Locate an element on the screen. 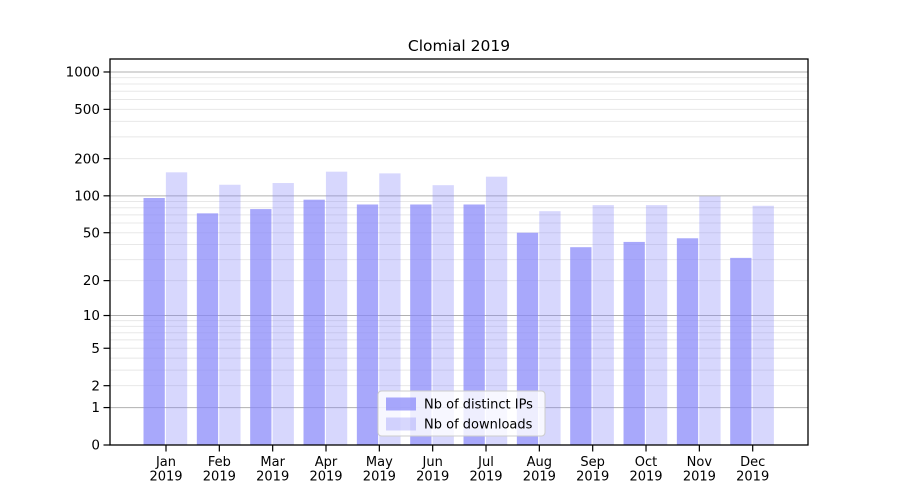 The height and width of the screenshot is (500, 900). y-tick-label: 10 is located at coordinates (91, 316).